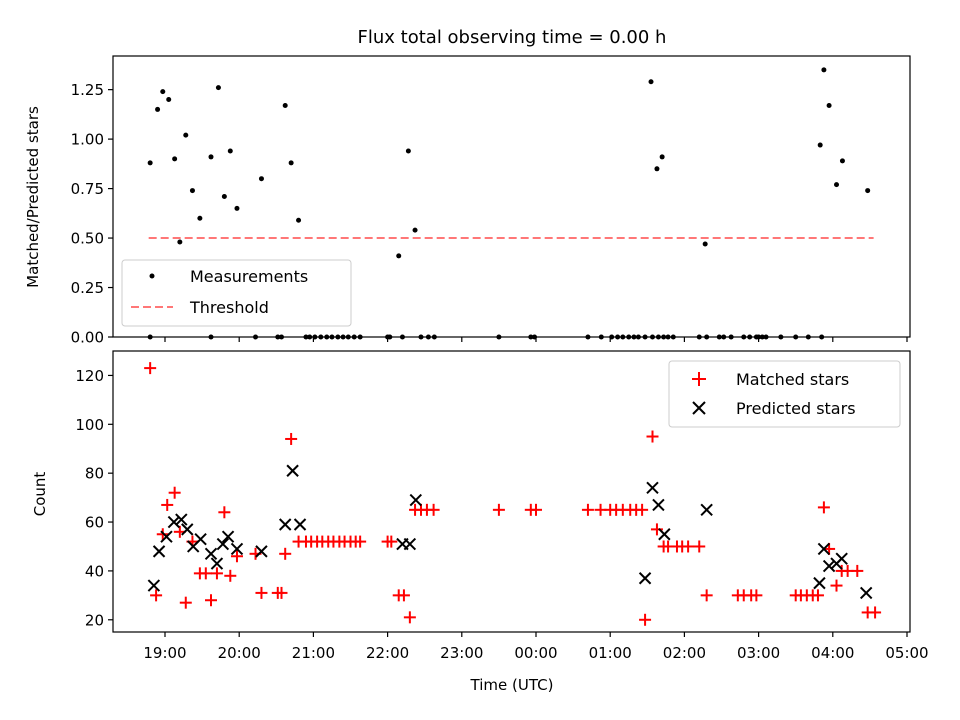 The image size is (960, 720). I want to click on x-tick-label: 20:00, so click(239, 653).